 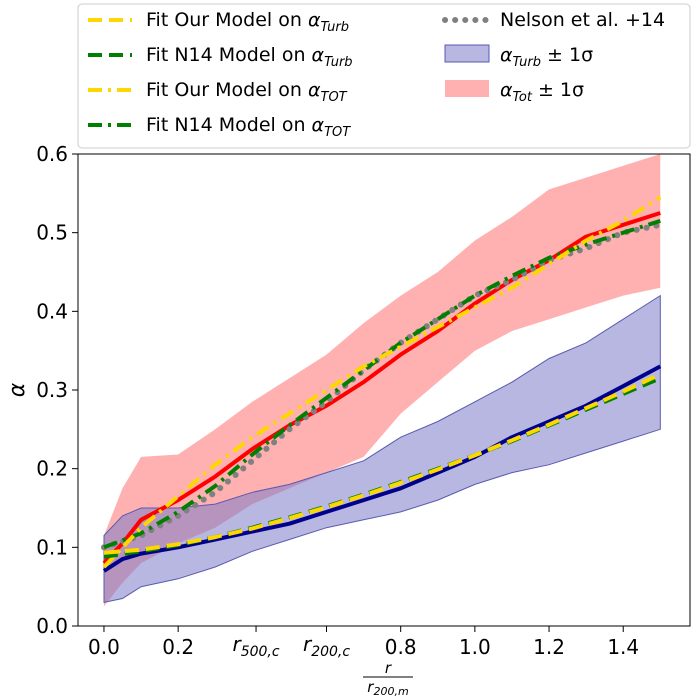 What do you see at coordinates (249, 57) in the screenshot?
I see `legend-label-fit_n14_turb: Fit N14 Model on αTurb` at bounding box center [249, 57].